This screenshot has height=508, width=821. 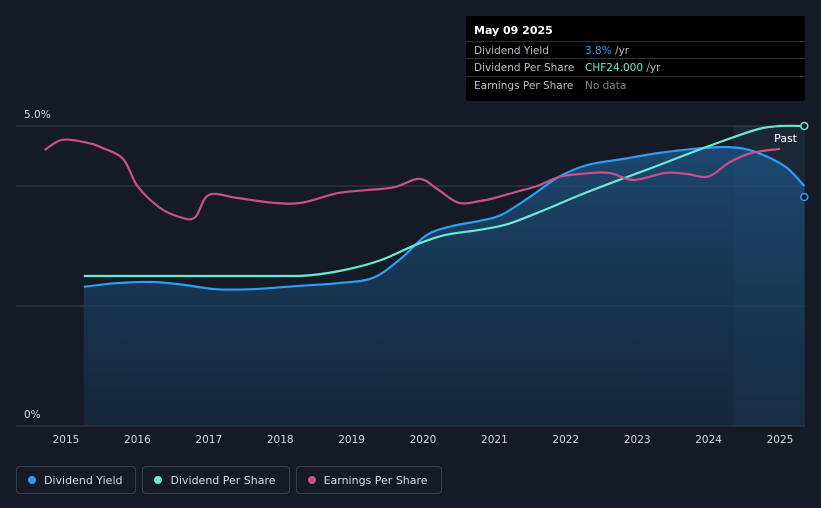 I want to click on tooltip-value: CHF24.000 /yr, so click(x=622, y=68).